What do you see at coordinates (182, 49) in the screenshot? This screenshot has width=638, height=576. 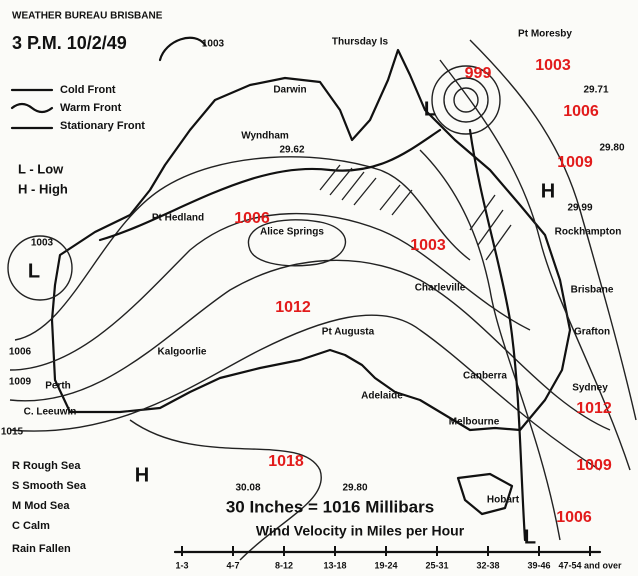 I see `header-flourish` at bounding box center [182, 49].